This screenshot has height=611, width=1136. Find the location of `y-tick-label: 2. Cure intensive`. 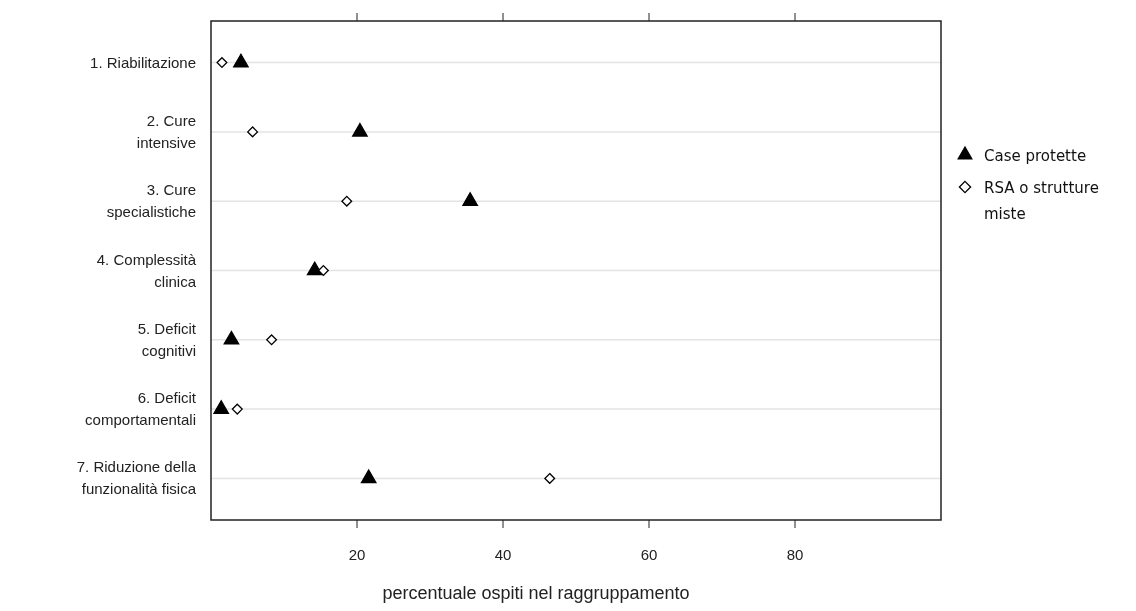

y-tick-label: 2. Cure intensive is located at coordinates (166, 131).